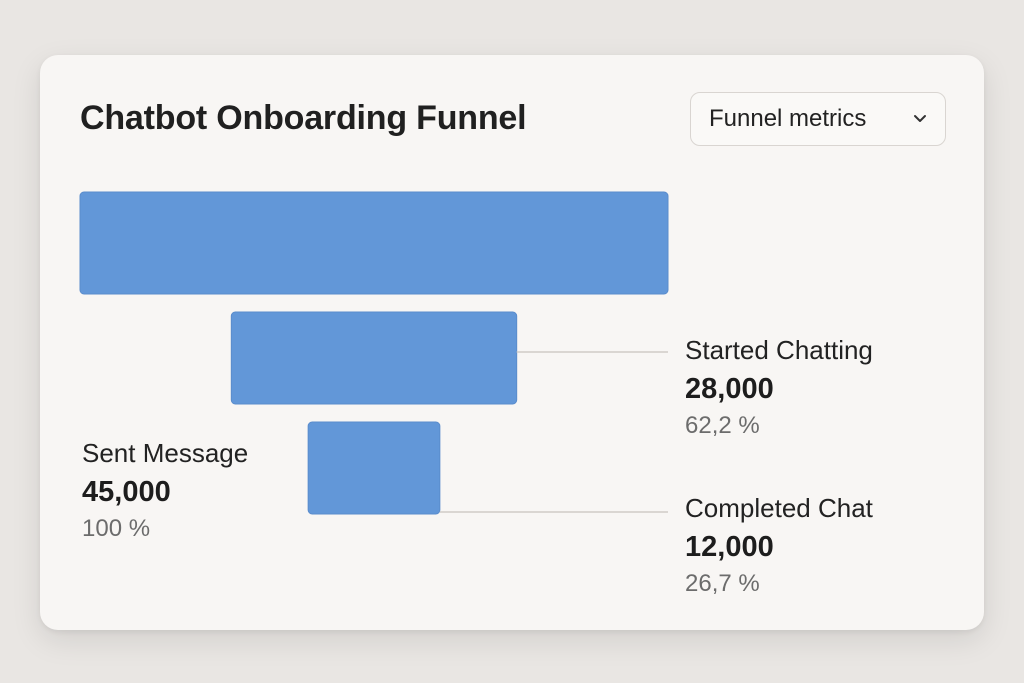 The image size is (1024, 683). What do you see at coordinates (722, 583) in the screenshot?
I see `stage-percent: 26,7 %` at bounding box center [722, 583].